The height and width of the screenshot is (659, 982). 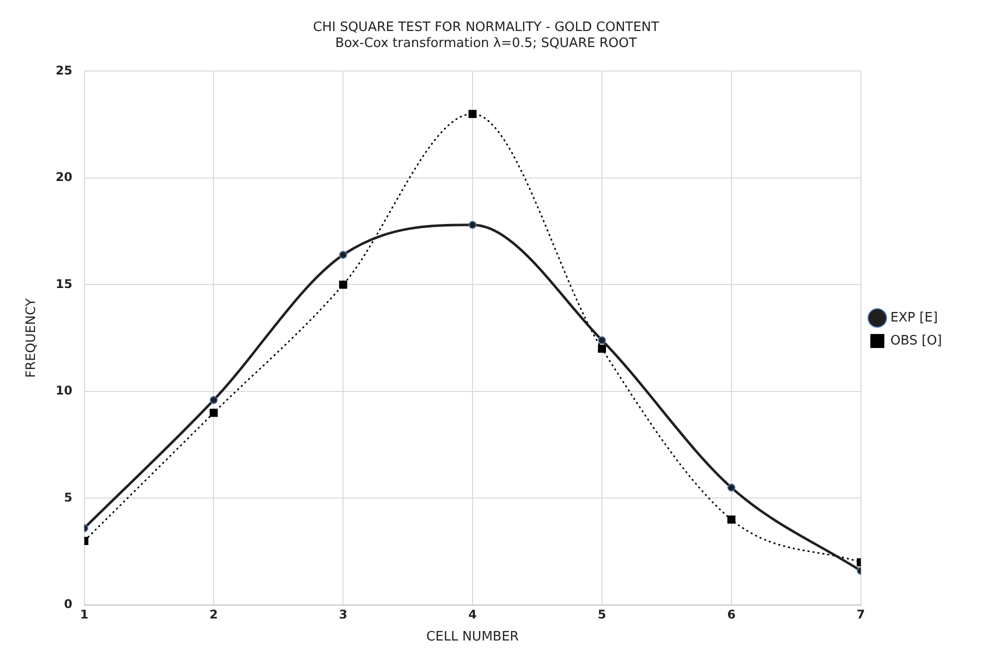 What do you see at coordinates (472, 614) in the screenshot?
I see `x-tick-label: 4` at bounding box center [472, 614].